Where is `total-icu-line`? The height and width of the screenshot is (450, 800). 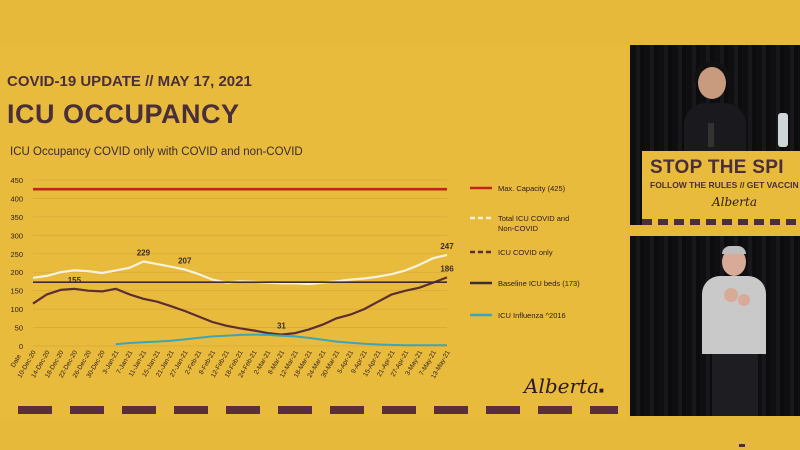
total-icu-line is located at coordinates (240, 269).